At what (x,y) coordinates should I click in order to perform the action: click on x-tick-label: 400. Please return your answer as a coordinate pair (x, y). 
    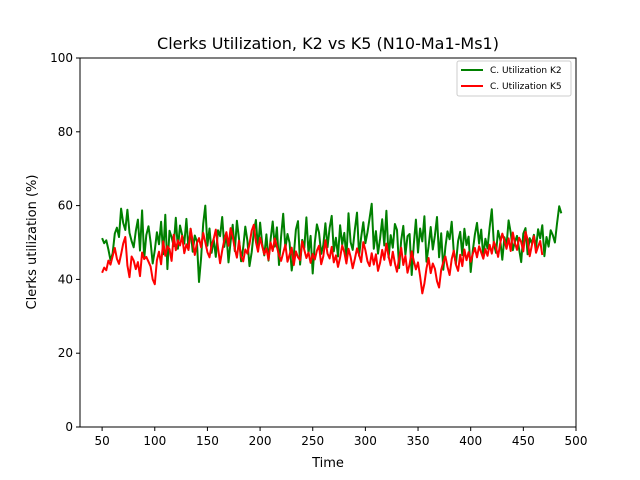
    Looking at the image, I should click on (470, 441).